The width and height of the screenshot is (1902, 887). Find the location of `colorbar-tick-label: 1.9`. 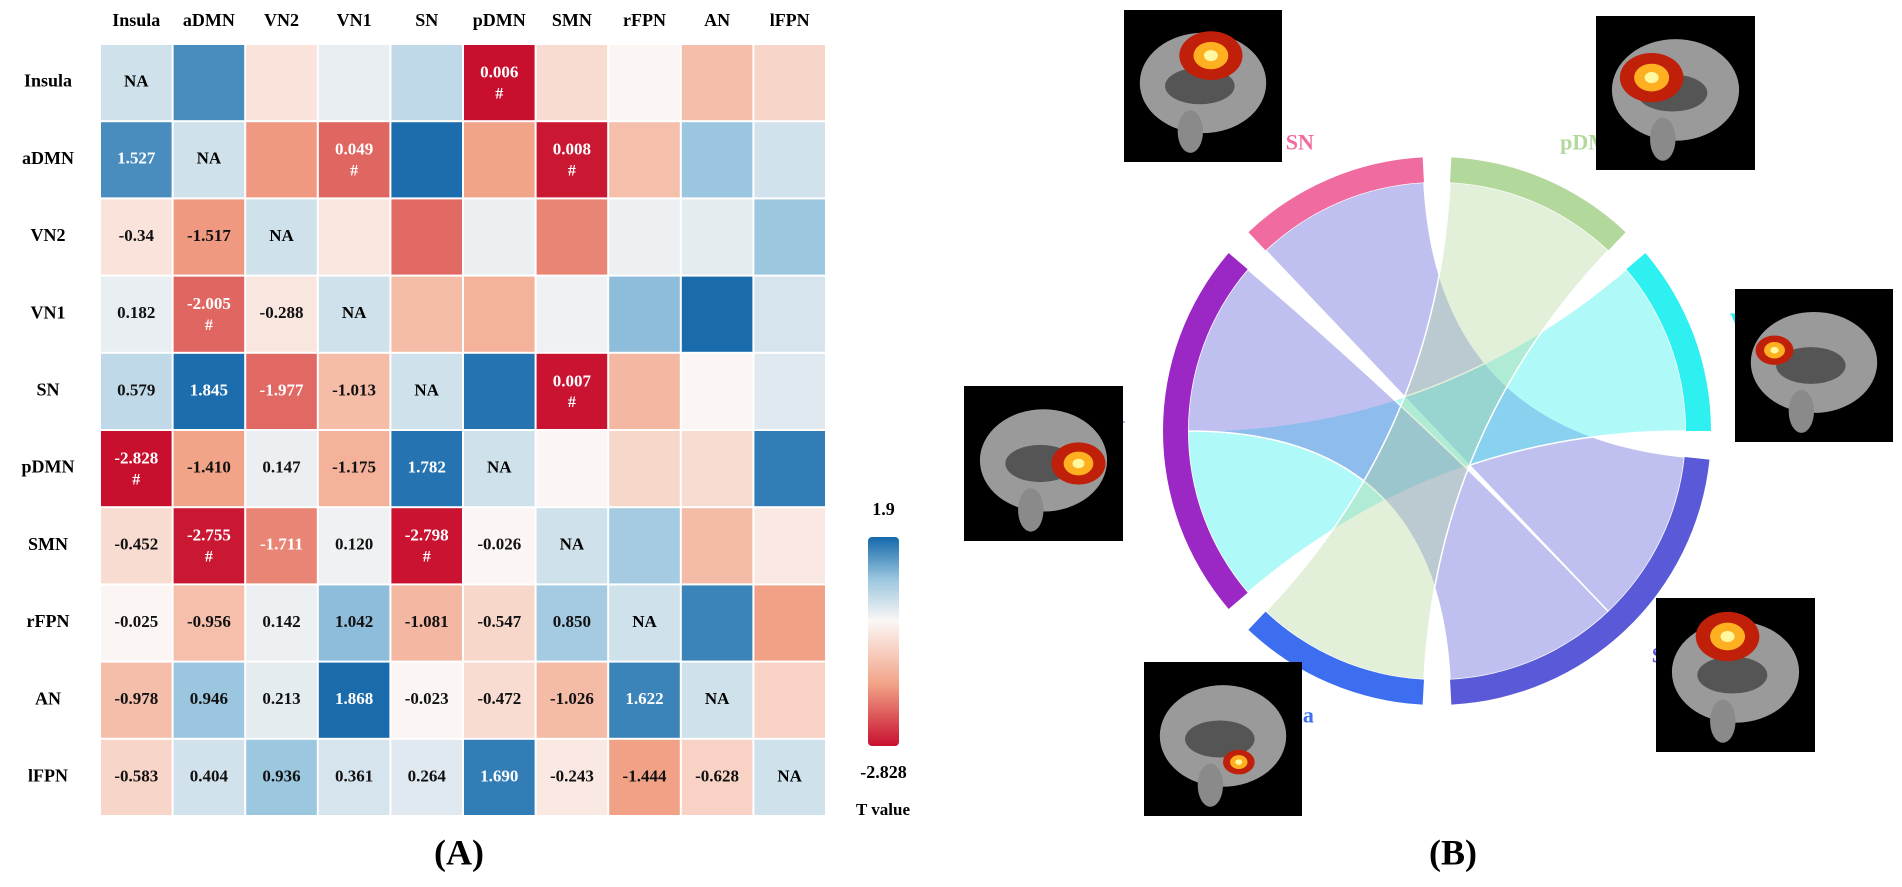

colorbar-tick-label: 1.9 is located at coordinates (883, 509).